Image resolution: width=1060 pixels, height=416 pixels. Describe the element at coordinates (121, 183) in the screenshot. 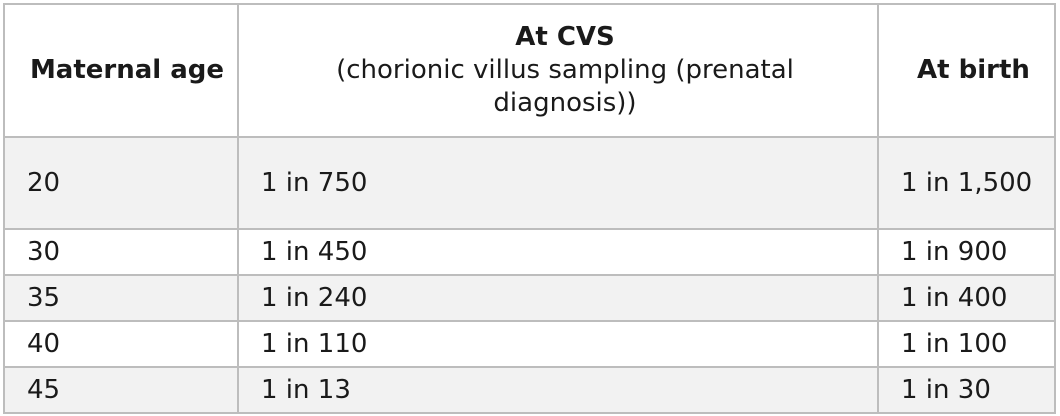

I see `cell-maternal-age: 20` at that location.